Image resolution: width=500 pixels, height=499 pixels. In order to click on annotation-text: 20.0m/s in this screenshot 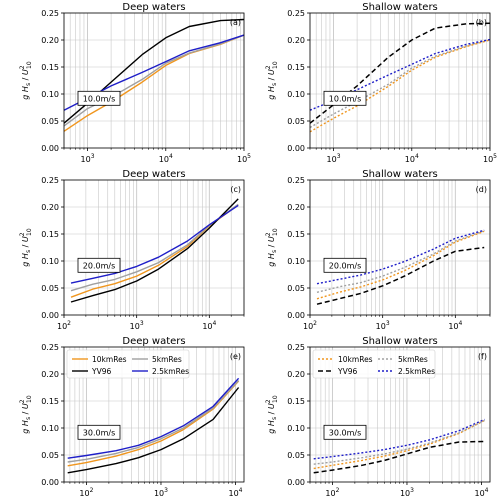, I will do `click(345, 265)`.